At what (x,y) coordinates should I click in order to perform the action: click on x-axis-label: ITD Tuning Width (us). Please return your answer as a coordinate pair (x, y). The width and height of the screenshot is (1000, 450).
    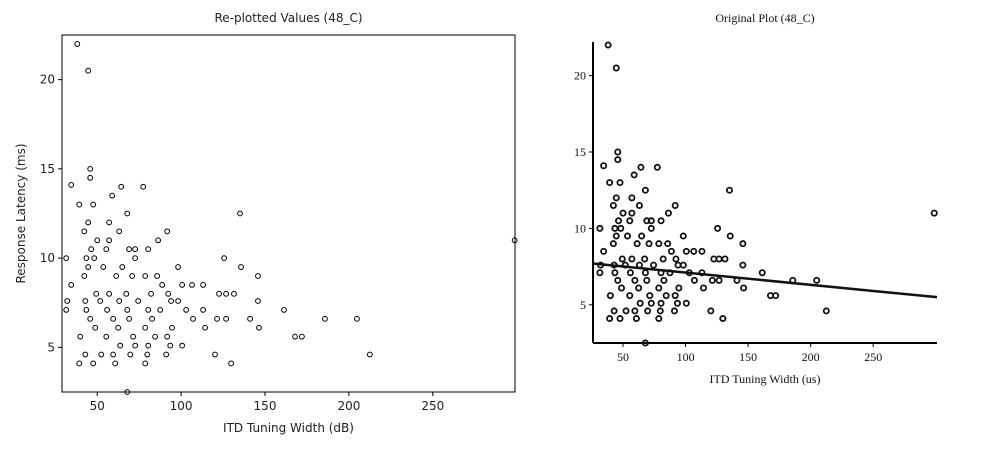
    Looking at the image, I should click on (765, 379).